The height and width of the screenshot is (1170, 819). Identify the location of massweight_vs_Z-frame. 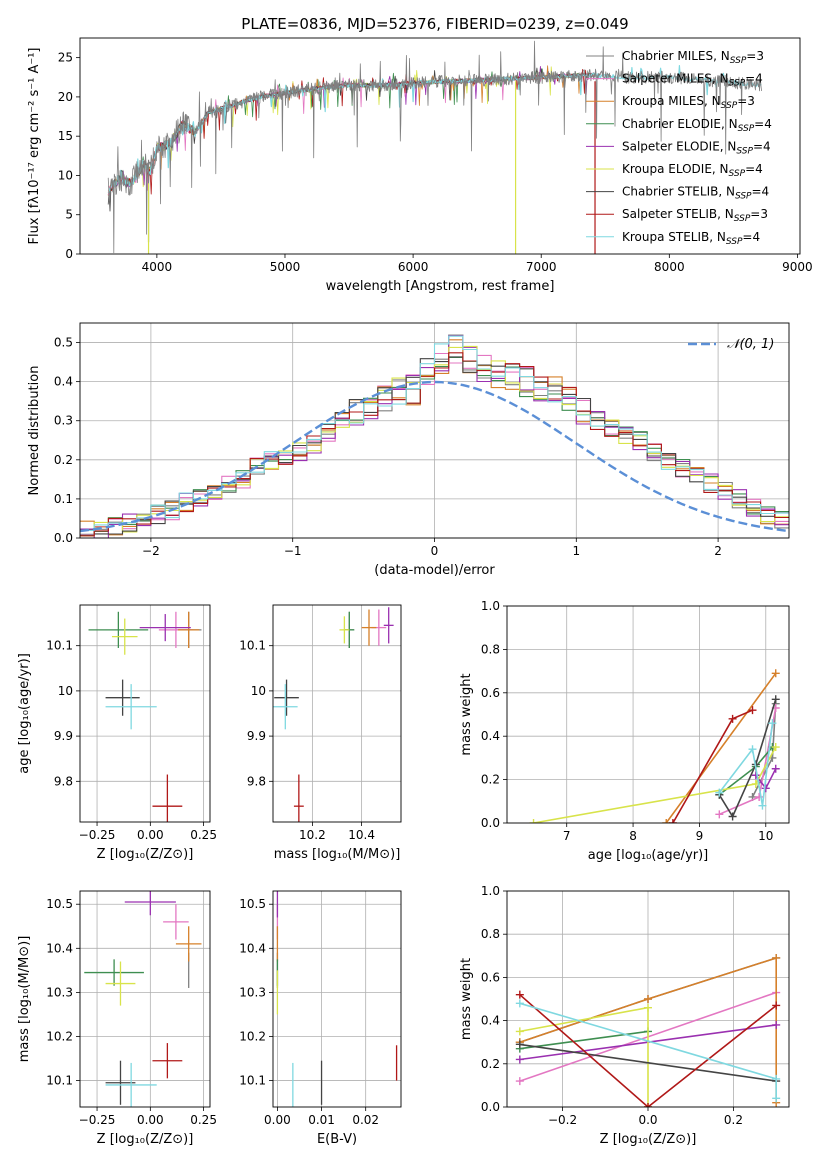
(648, 999).